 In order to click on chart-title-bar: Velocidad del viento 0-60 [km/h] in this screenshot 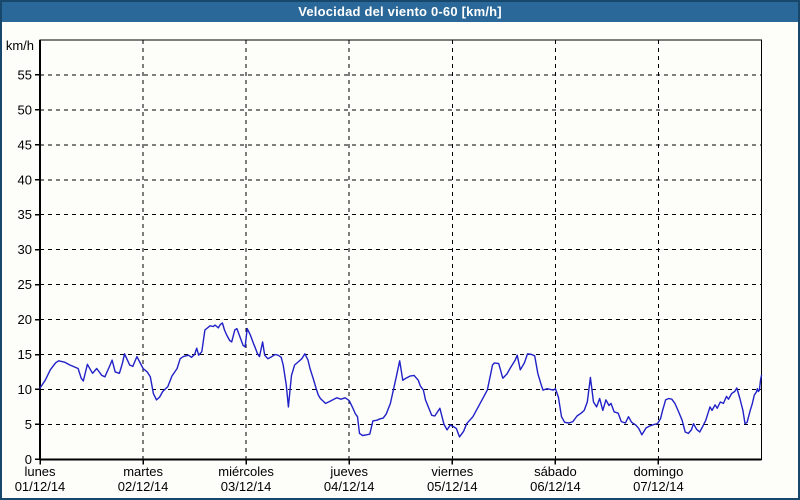, I will do `click(400, 12)`.